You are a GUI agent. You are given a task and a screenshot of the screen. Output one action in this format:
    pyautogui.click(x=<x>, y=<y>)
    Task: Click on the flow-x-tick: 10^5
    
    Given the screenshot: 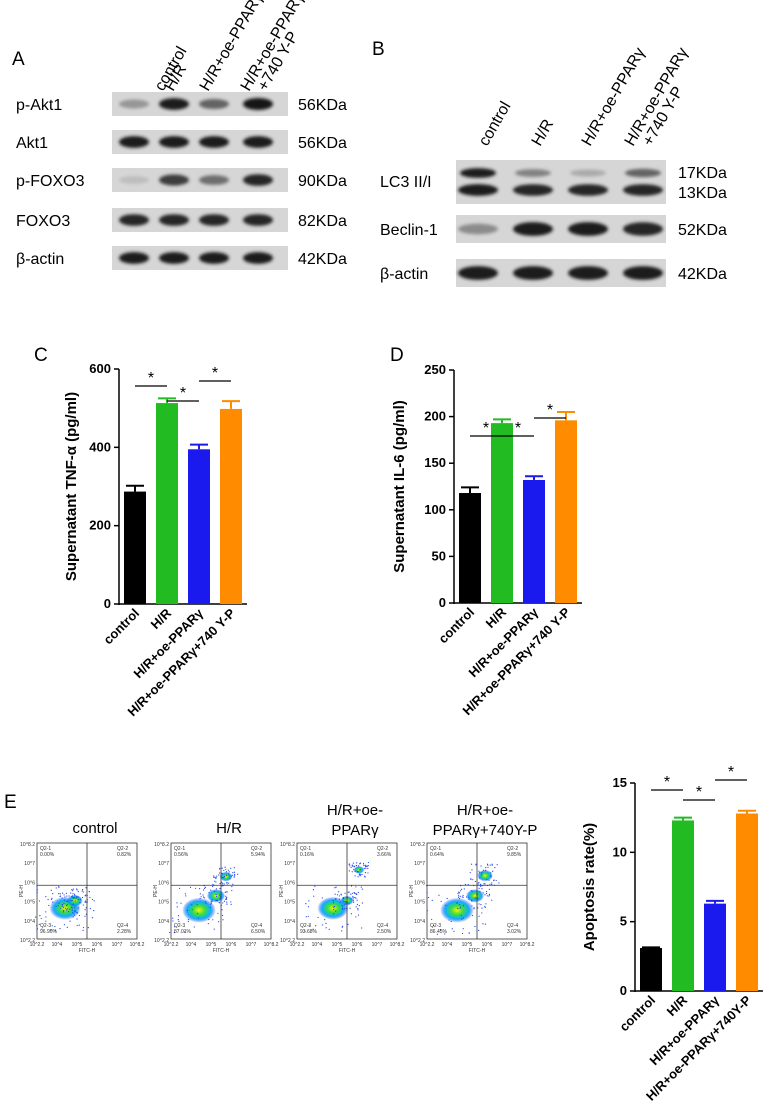 What is the action you would take?
    pyautogui.click(x=467, y=945)
    